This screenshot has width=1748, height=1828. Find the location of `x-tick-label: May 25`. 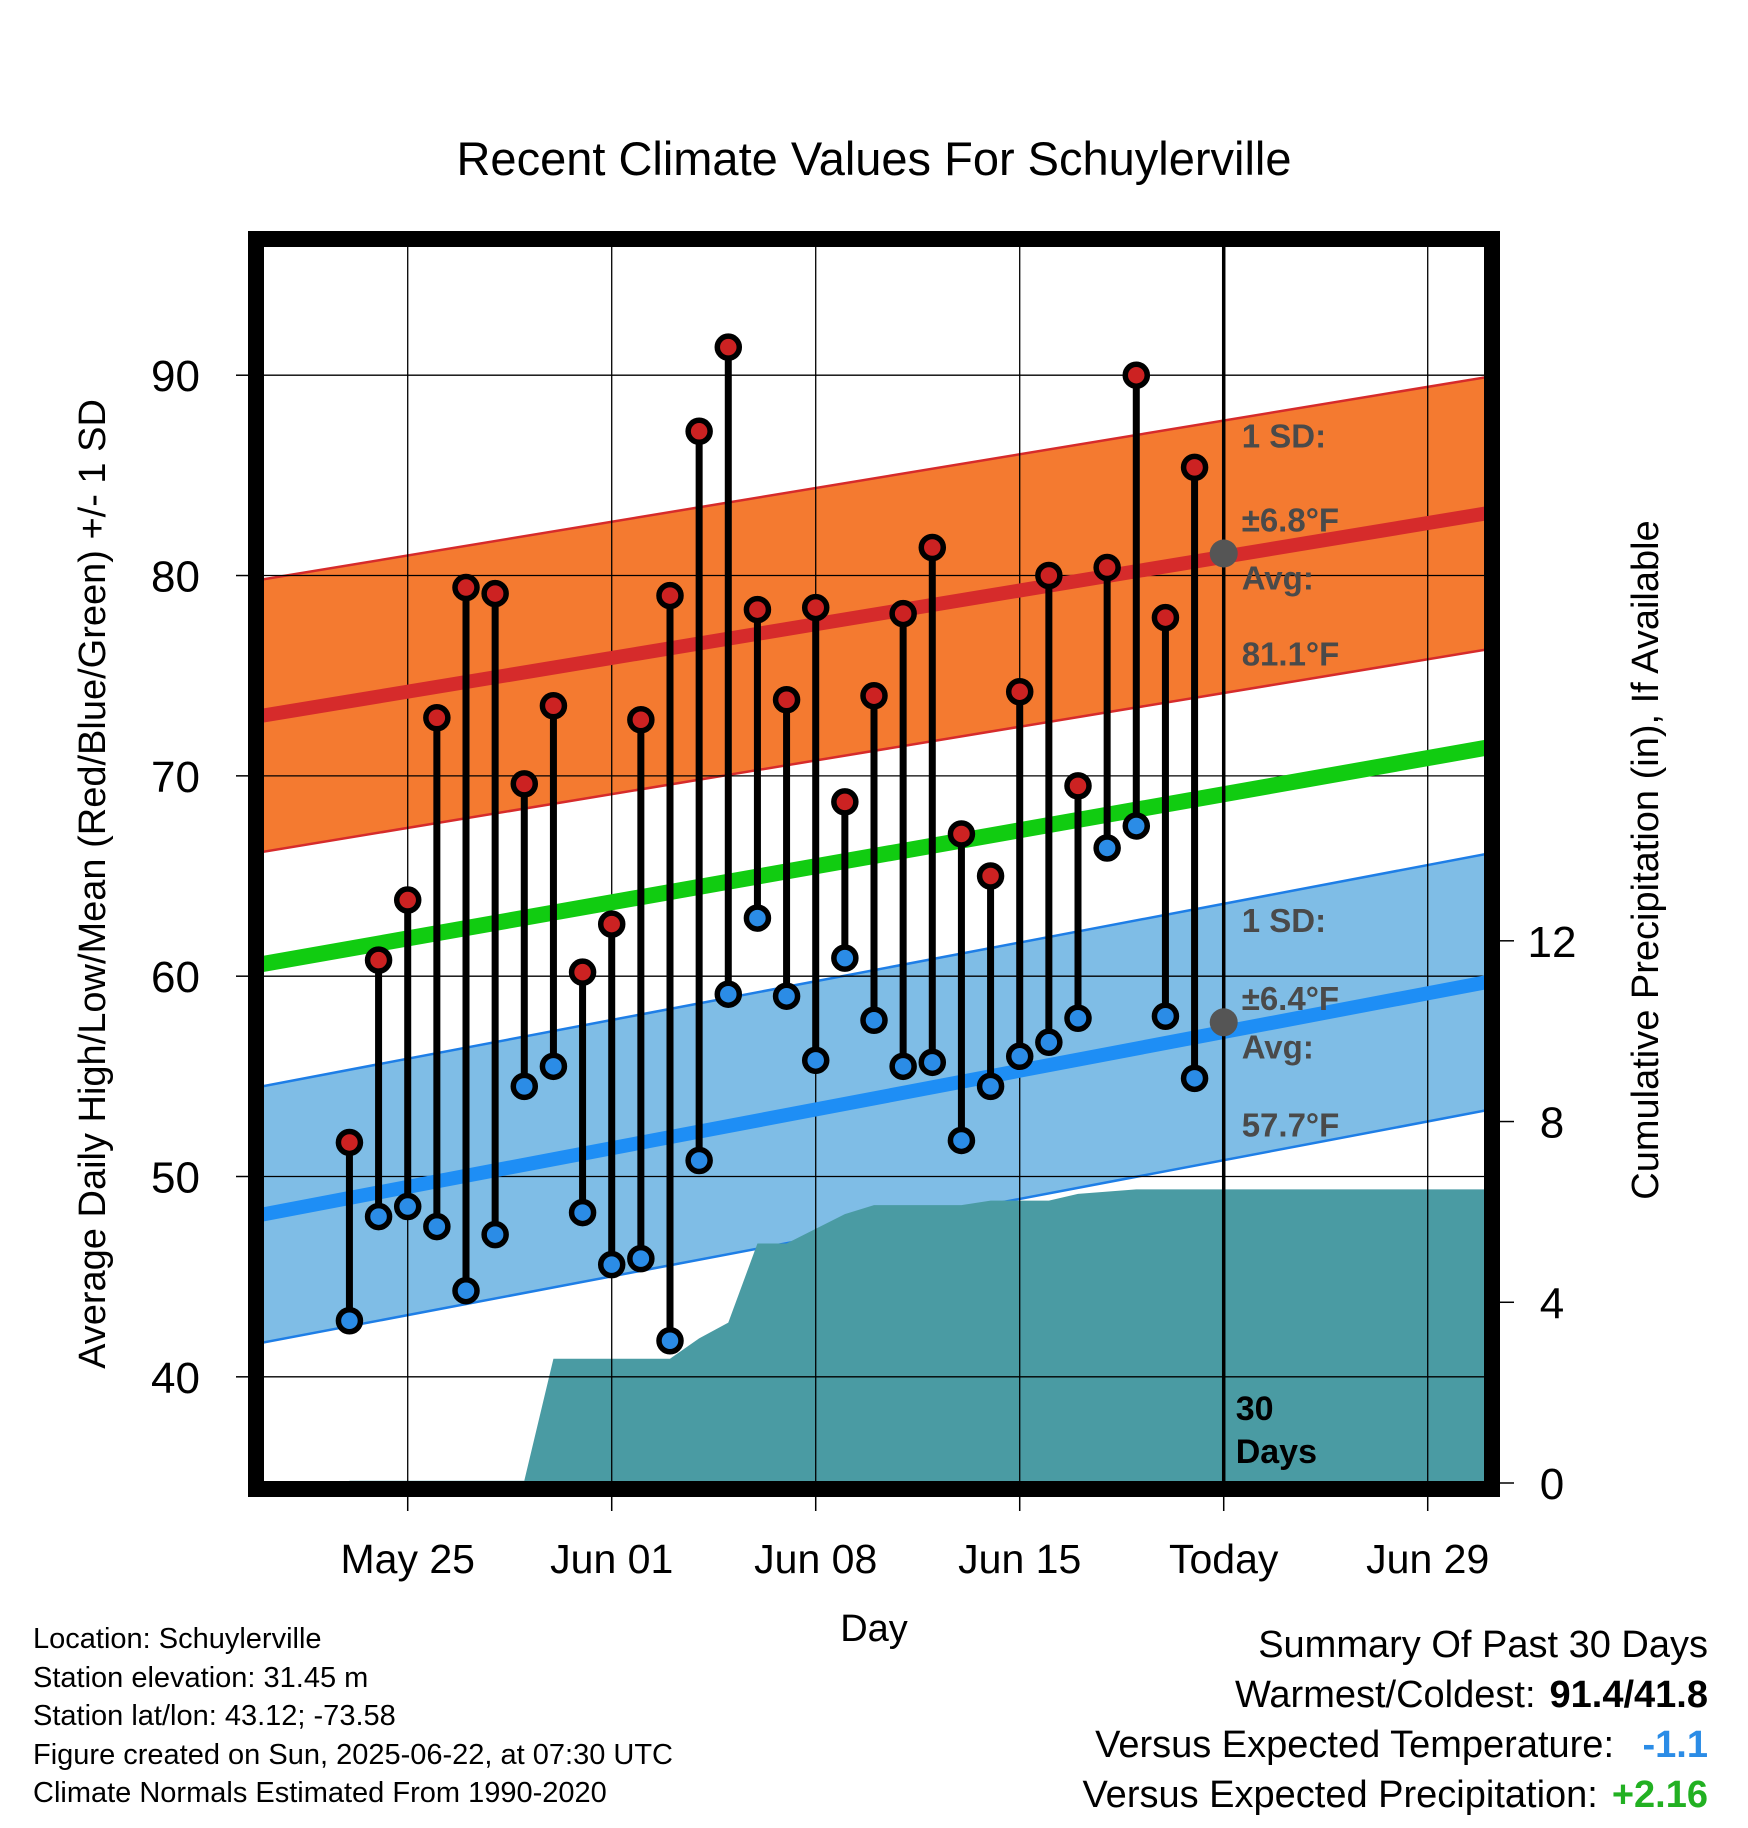

x-tick-label: May 25 is located at coordinates (407, 1559).